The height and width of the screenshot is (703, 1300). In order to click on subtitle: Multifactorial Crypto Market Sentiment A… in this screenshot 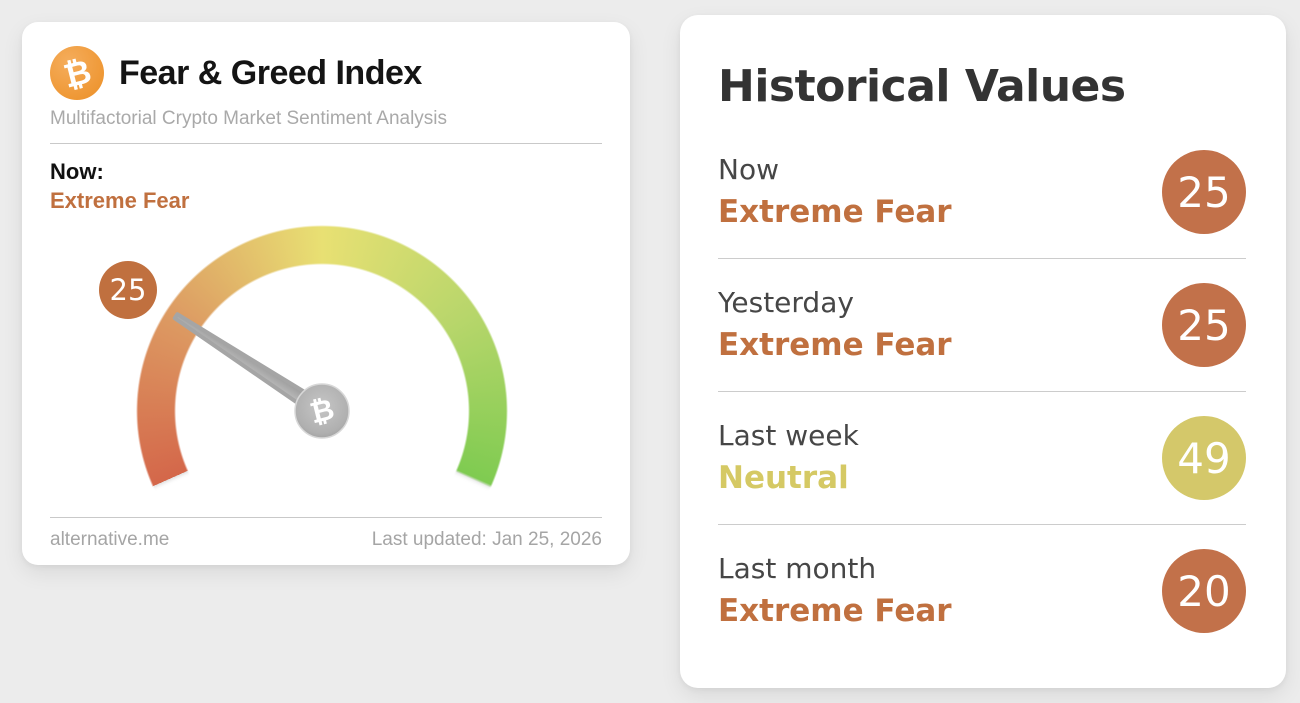, I will do `click(249, 118)`.